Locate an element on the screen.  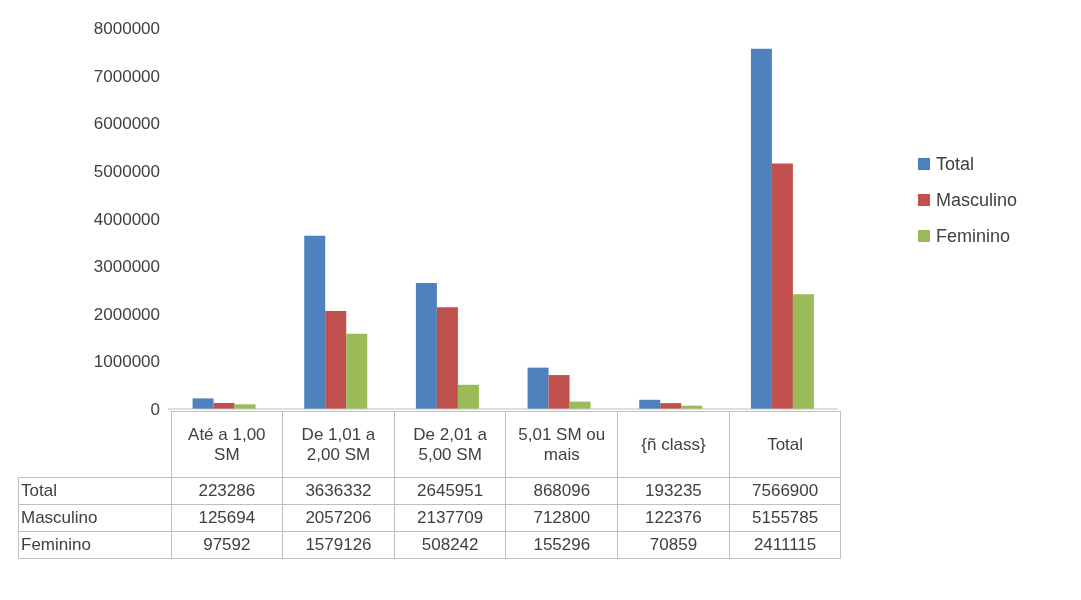
data-label: 122376 is located at coordinates (673, 518).